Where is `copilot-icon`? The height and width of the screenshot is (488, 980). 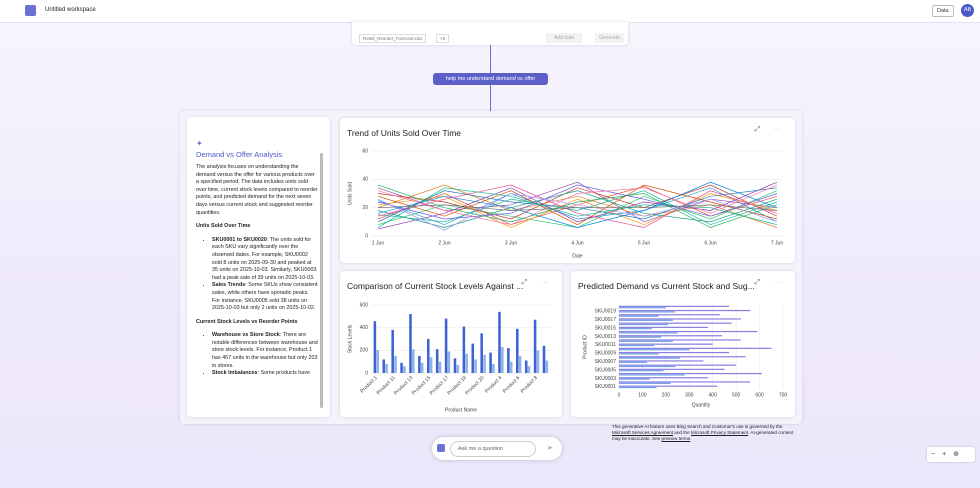 copilot-icon is located at coordinates (441, 448).